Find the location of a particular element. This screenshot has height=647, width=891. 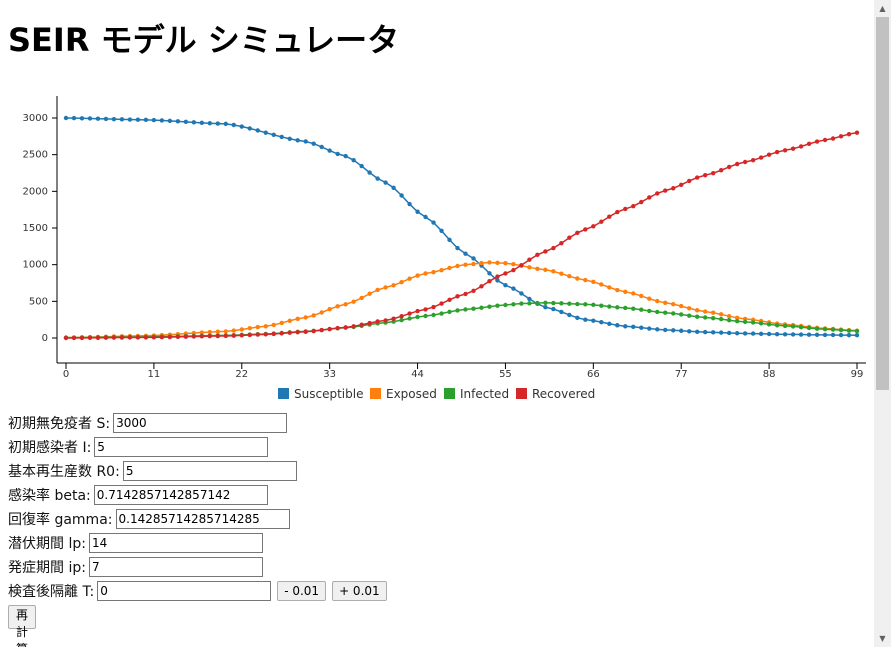

x-tick-label: 44 is located at coordinates (417, 374).